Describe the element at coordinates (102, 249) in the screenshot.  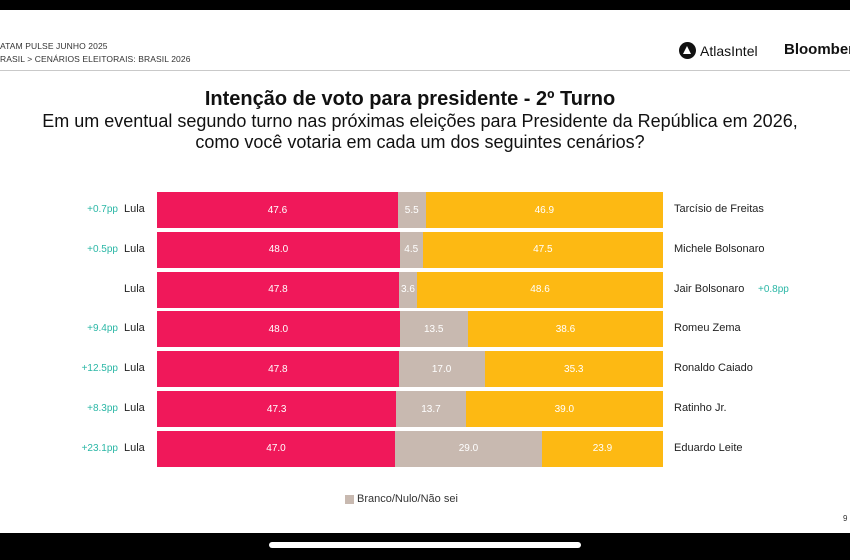
I see `left-delta: +0.5pp` at that location.